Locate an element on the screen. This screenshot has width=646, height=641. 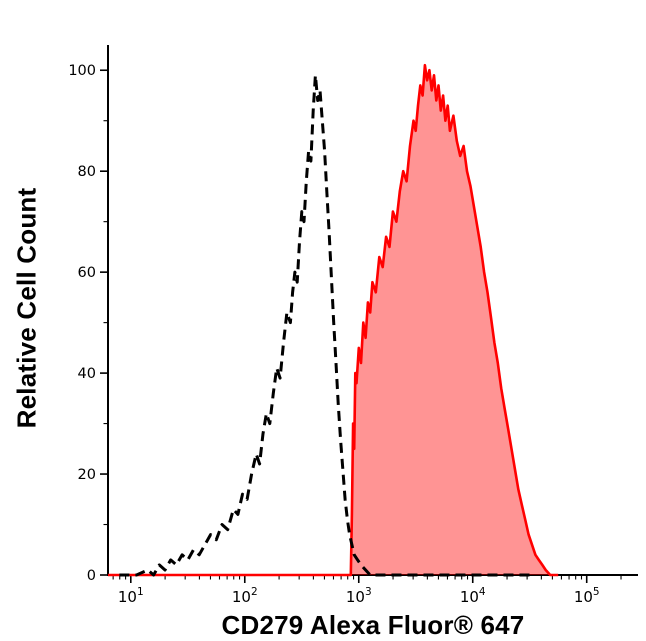
x-axis-tick-label: 10² is located at coordinates (245, 596).